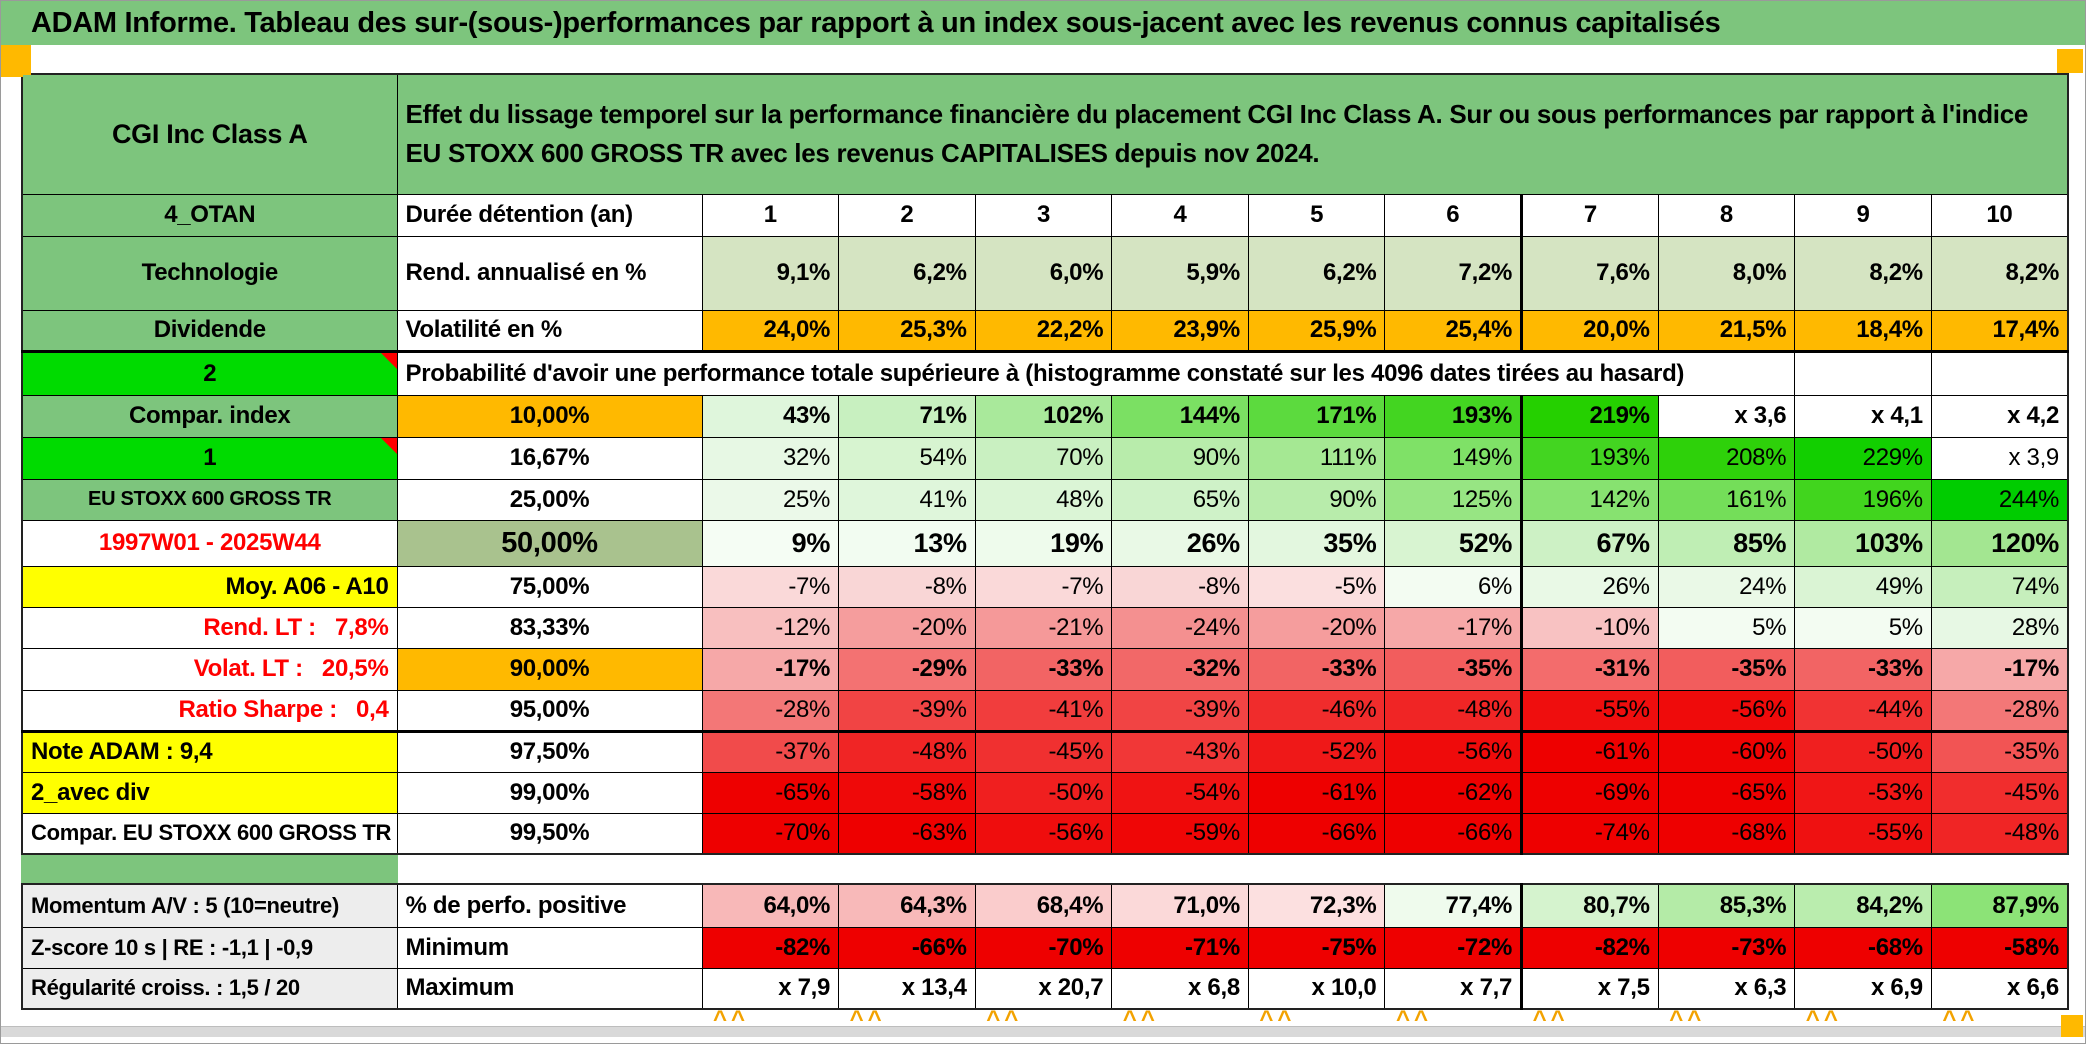 The height and width of the screenshot is (1044, 2086). I want to click on data-cell: 142%, so click(1589, 499).